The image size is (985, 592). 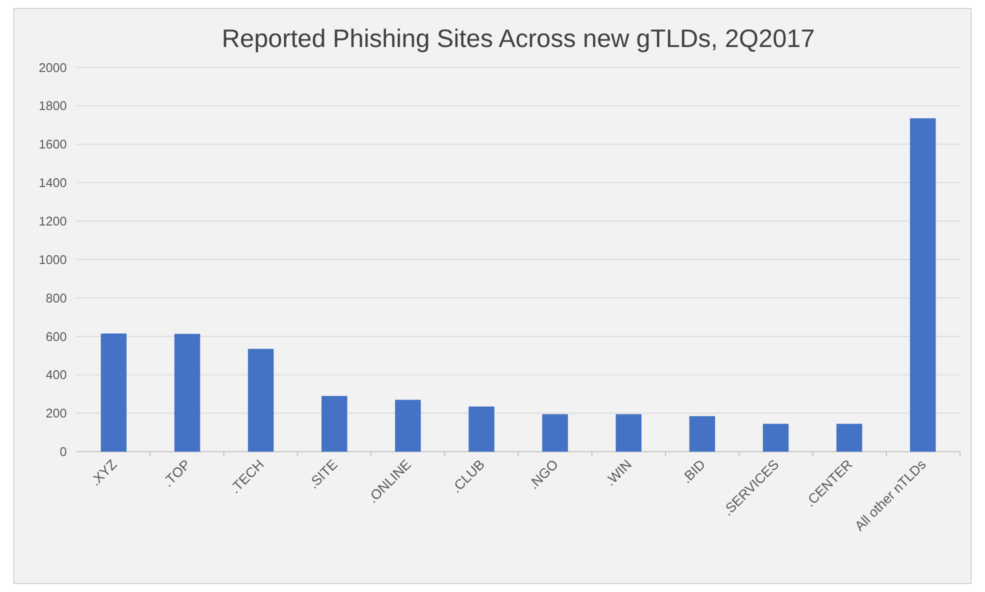 I want to click on chart-title: Reported Phishing Sites Across new gTLDs, 2Q2017, so click(x=518, y=38).